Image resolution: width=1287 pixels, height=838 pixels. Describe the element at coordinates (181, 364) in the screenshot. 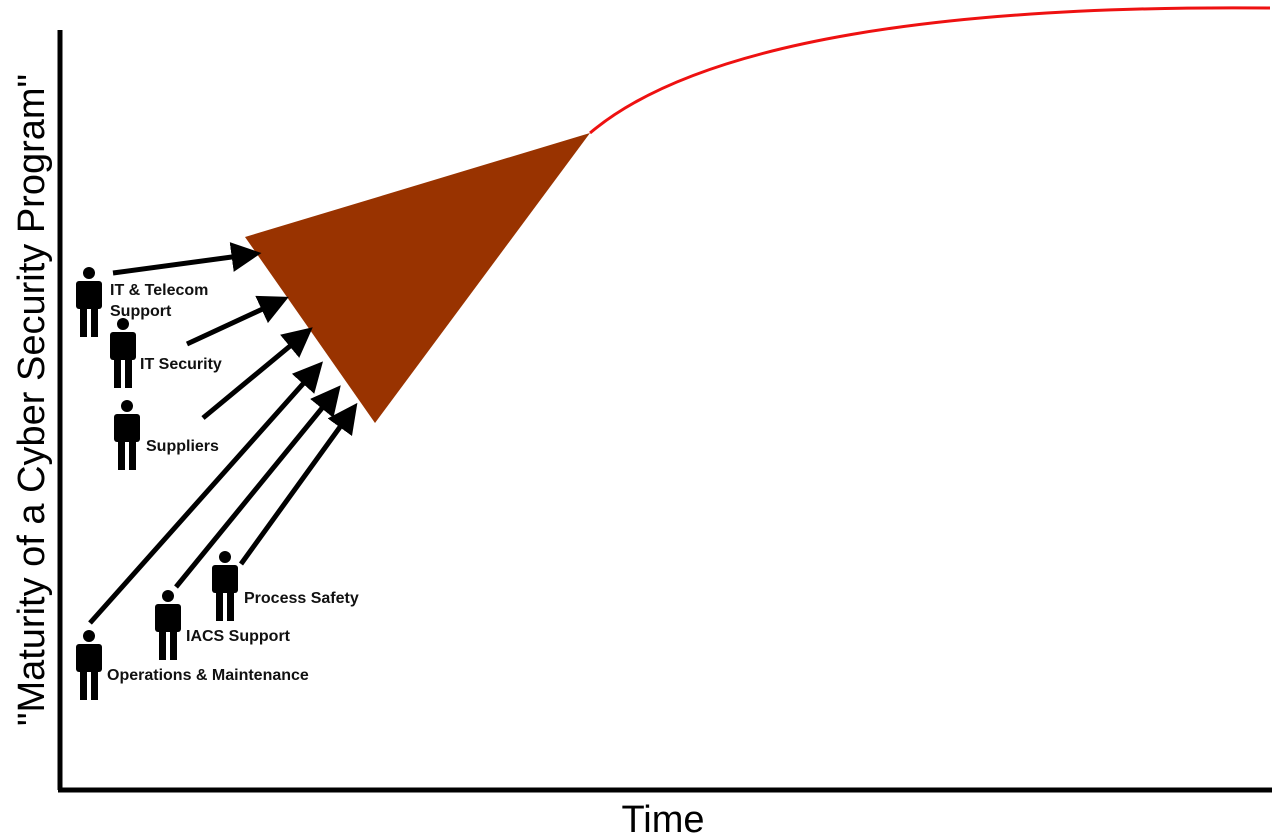

I see `label-it-security: IT Security` at that location.